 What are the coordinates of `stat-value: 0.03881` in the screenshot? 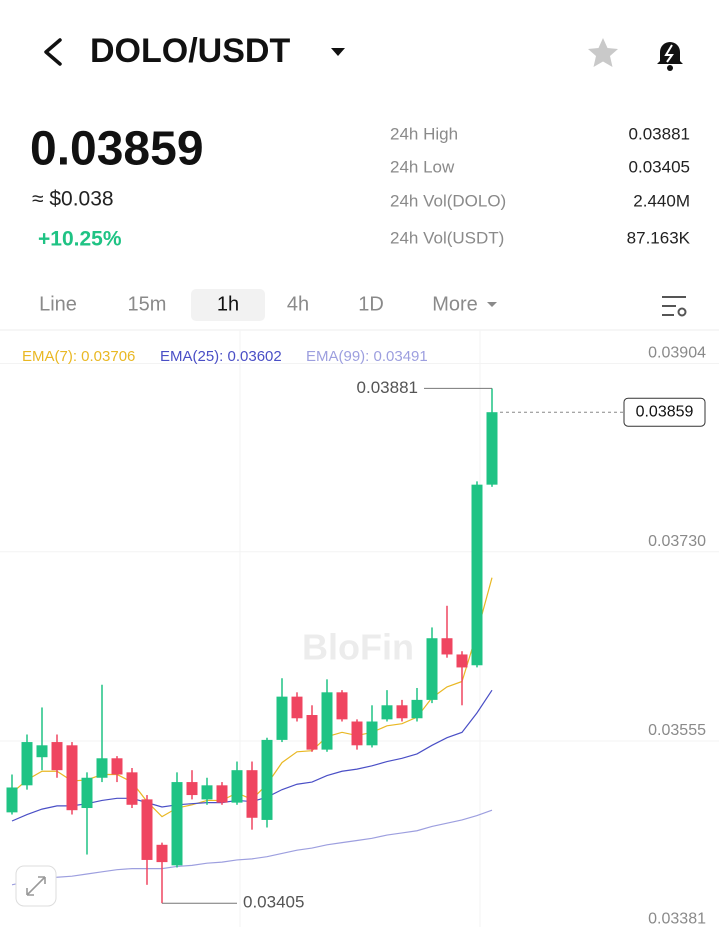 It's located at (659, 133).